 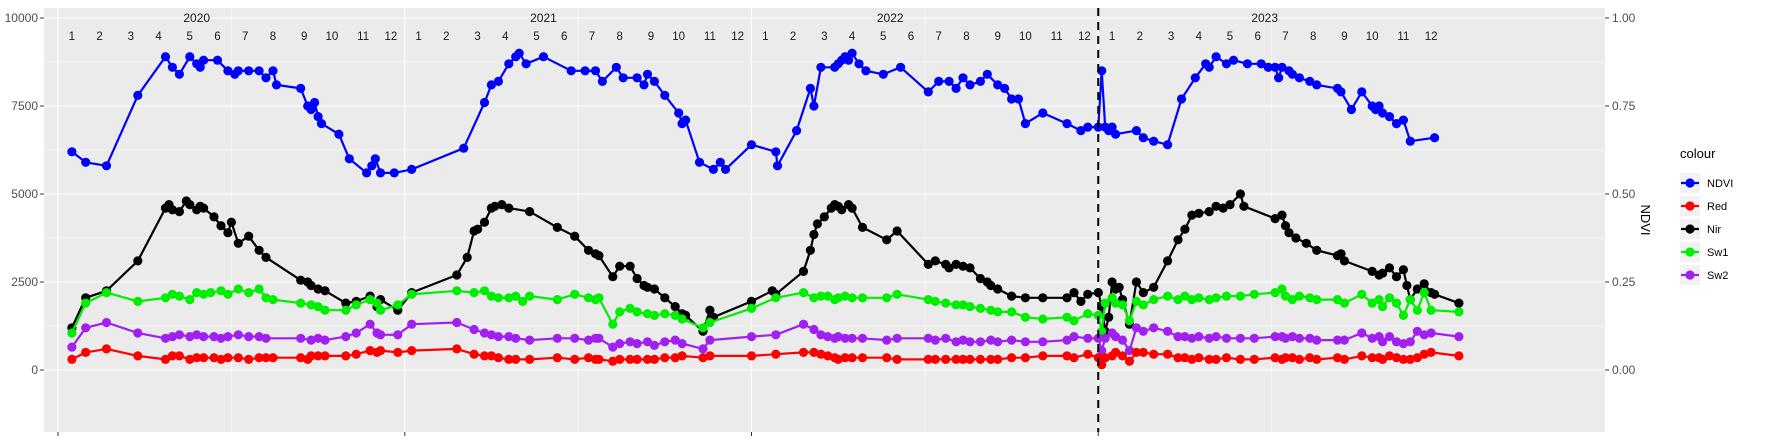 I want to click on month-label: 1, so click(x=418, y=37).